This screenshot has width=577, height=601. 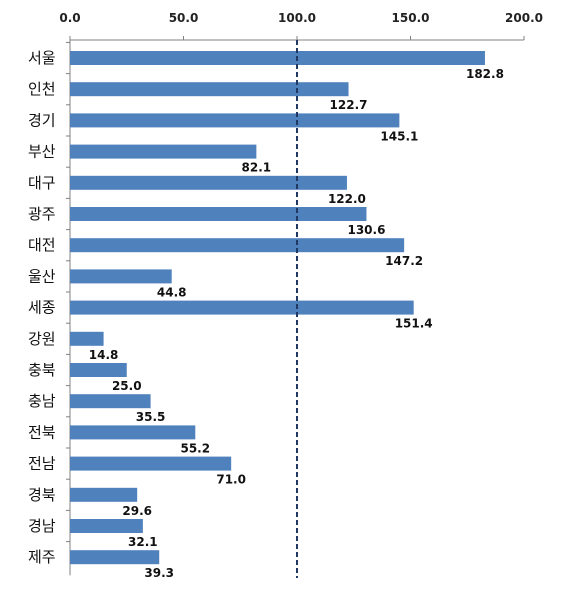 I want to click on category-label: 부산, so click(x=42, y=152).